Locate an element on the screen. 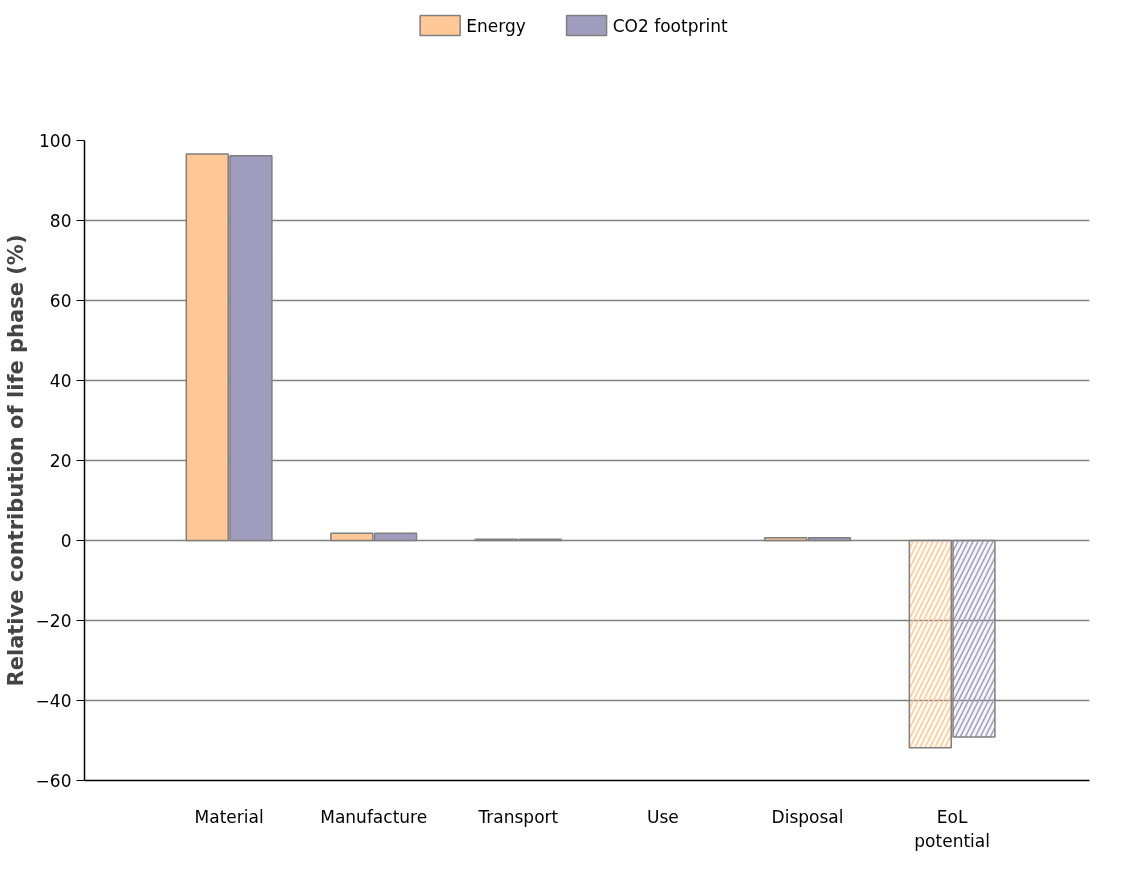 This screenshot has height=879, width=1144. y-tick-label: 40 is located at coordinates (60, 381).